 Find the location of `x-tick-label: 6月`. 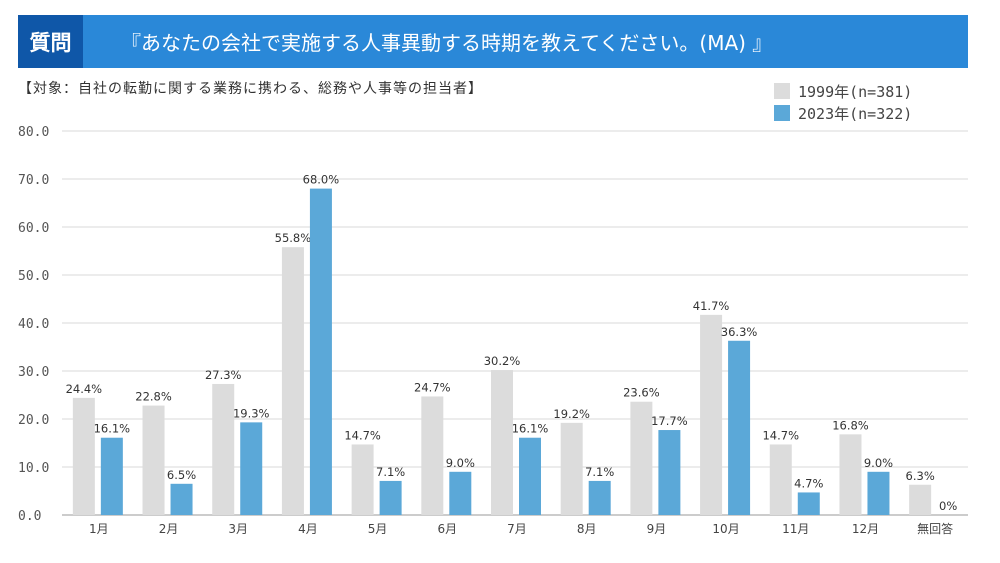

x-tick-label: 6月 is located at coordinates (447, 529).